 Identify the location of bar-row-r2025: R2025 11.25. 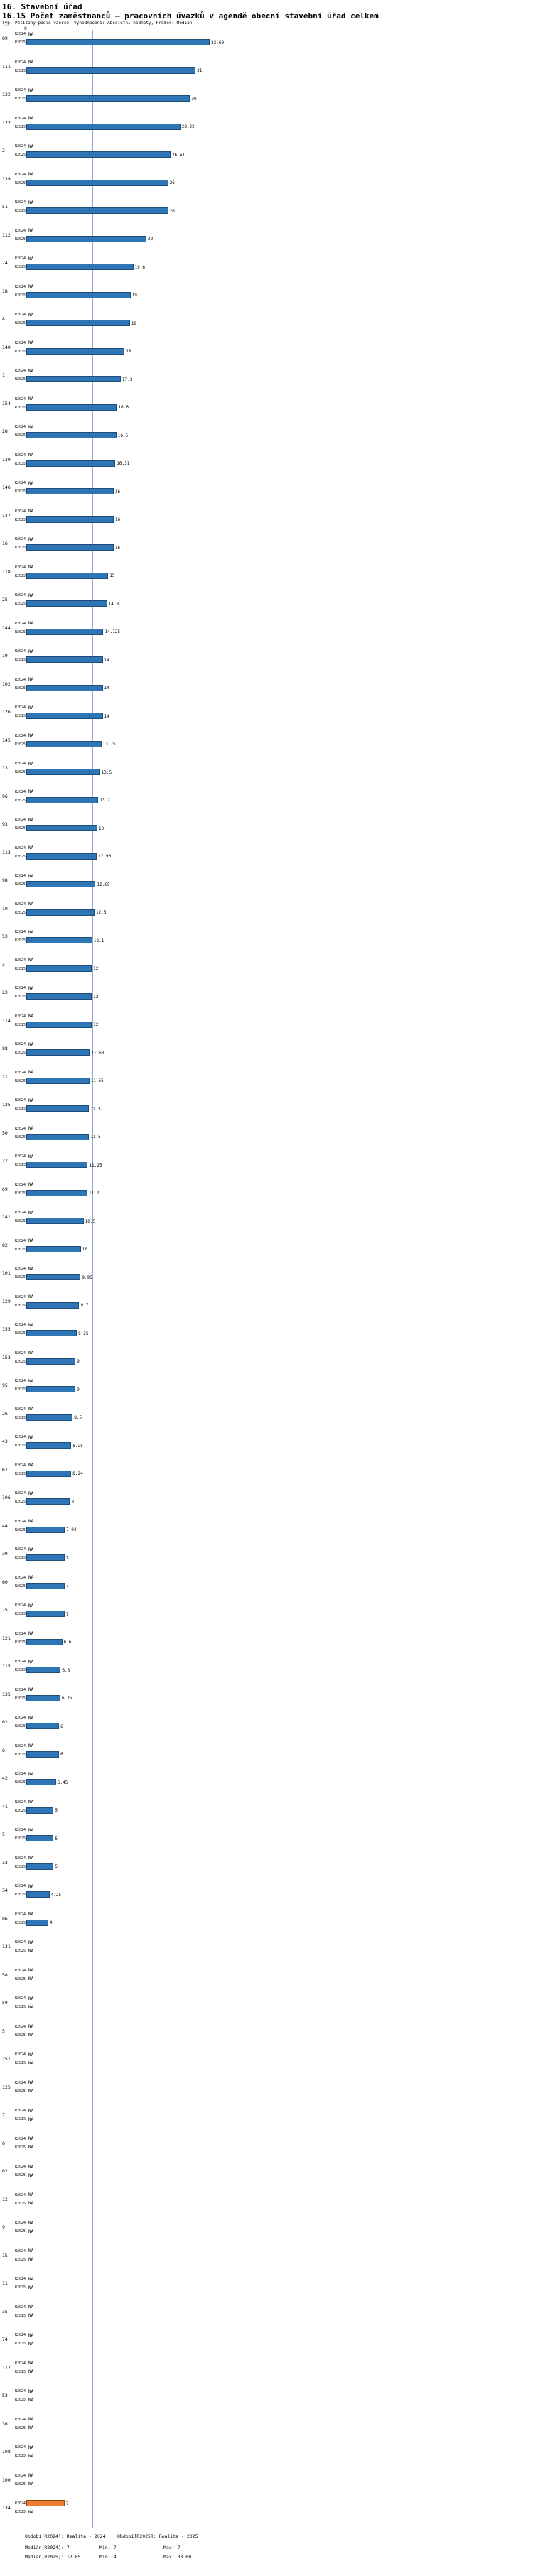
(266, 1165).